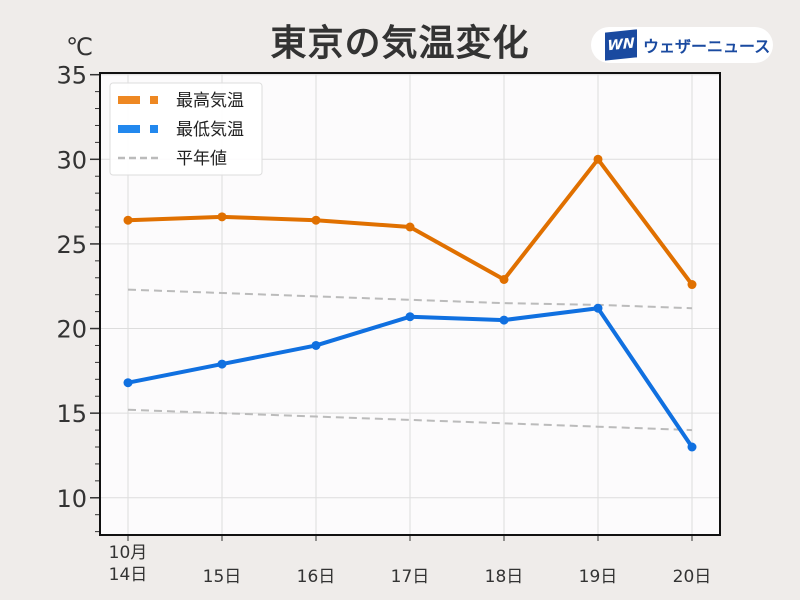  What do you see at coordinates (504, 577) in the screenshot?
I see `x-tick-label: 18日` at bounding box center [504, 577].